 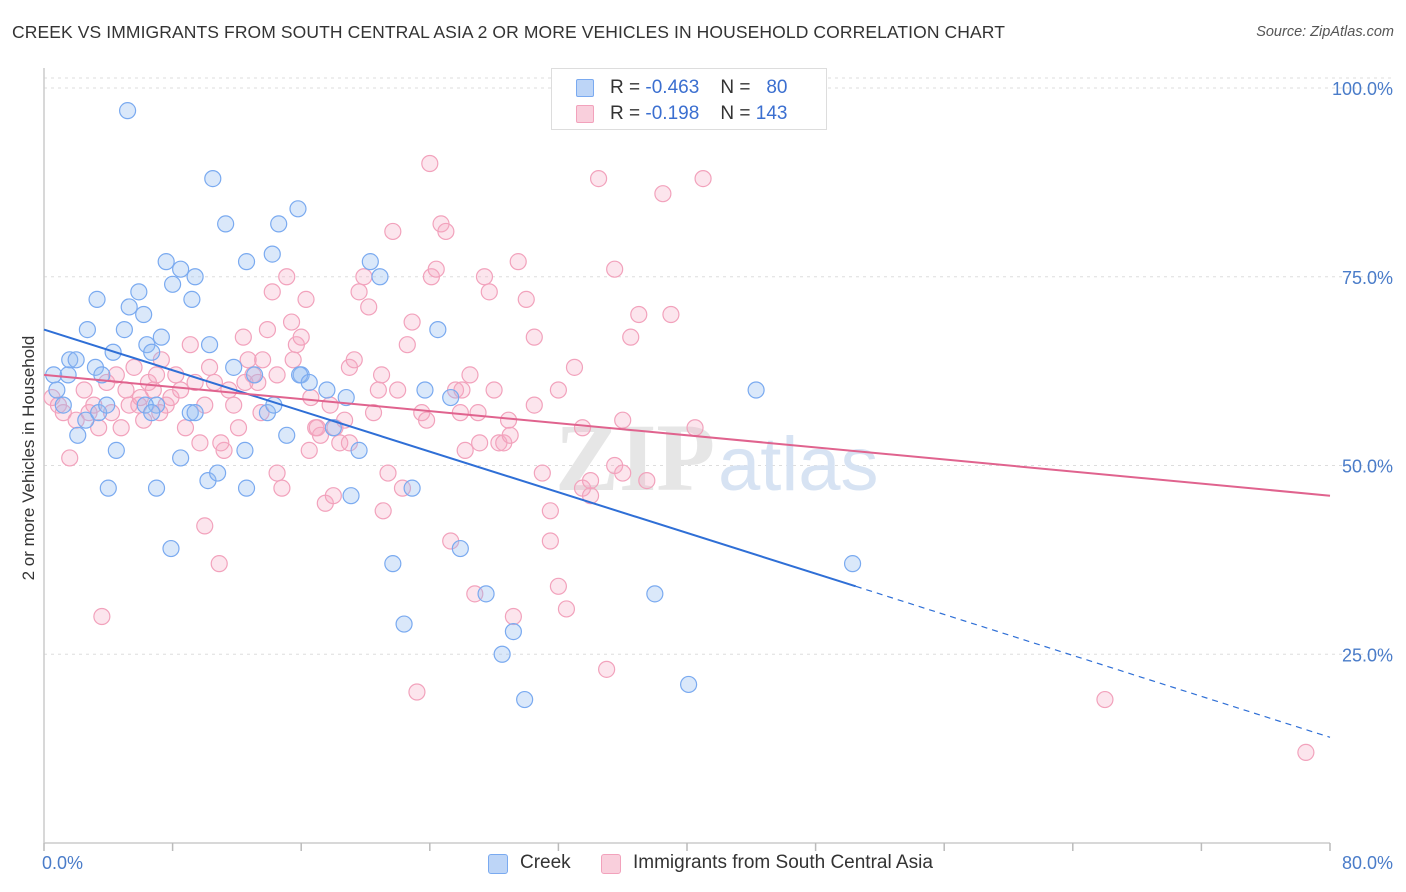 What do you see at coordinates (735, 87) in the screenshot?
I see `legend-n-label-creek: N =` at bounding box center [735, 87].